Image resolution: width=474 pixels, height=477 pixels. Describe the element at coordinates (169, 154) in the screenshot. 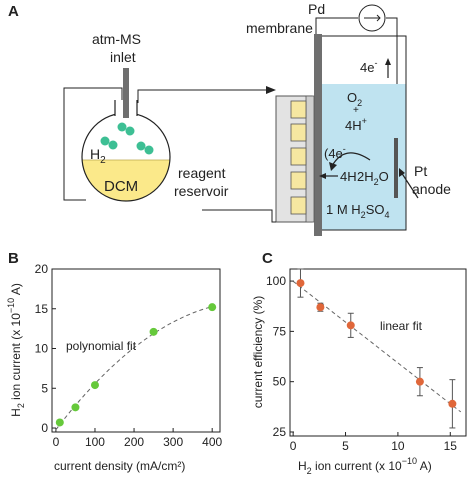

I see `tubing` at that location.